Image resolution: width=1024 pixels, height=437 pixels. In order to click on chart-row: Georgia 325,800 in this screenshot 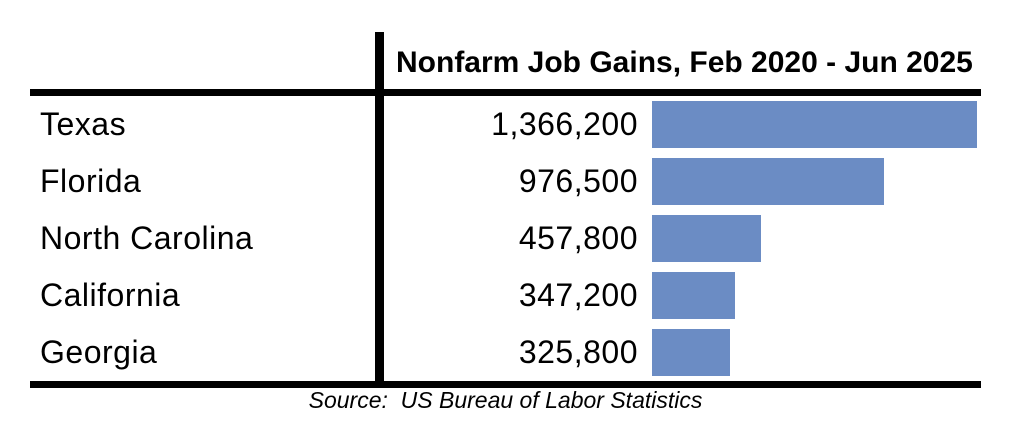, I will do `click(512, 352)`.